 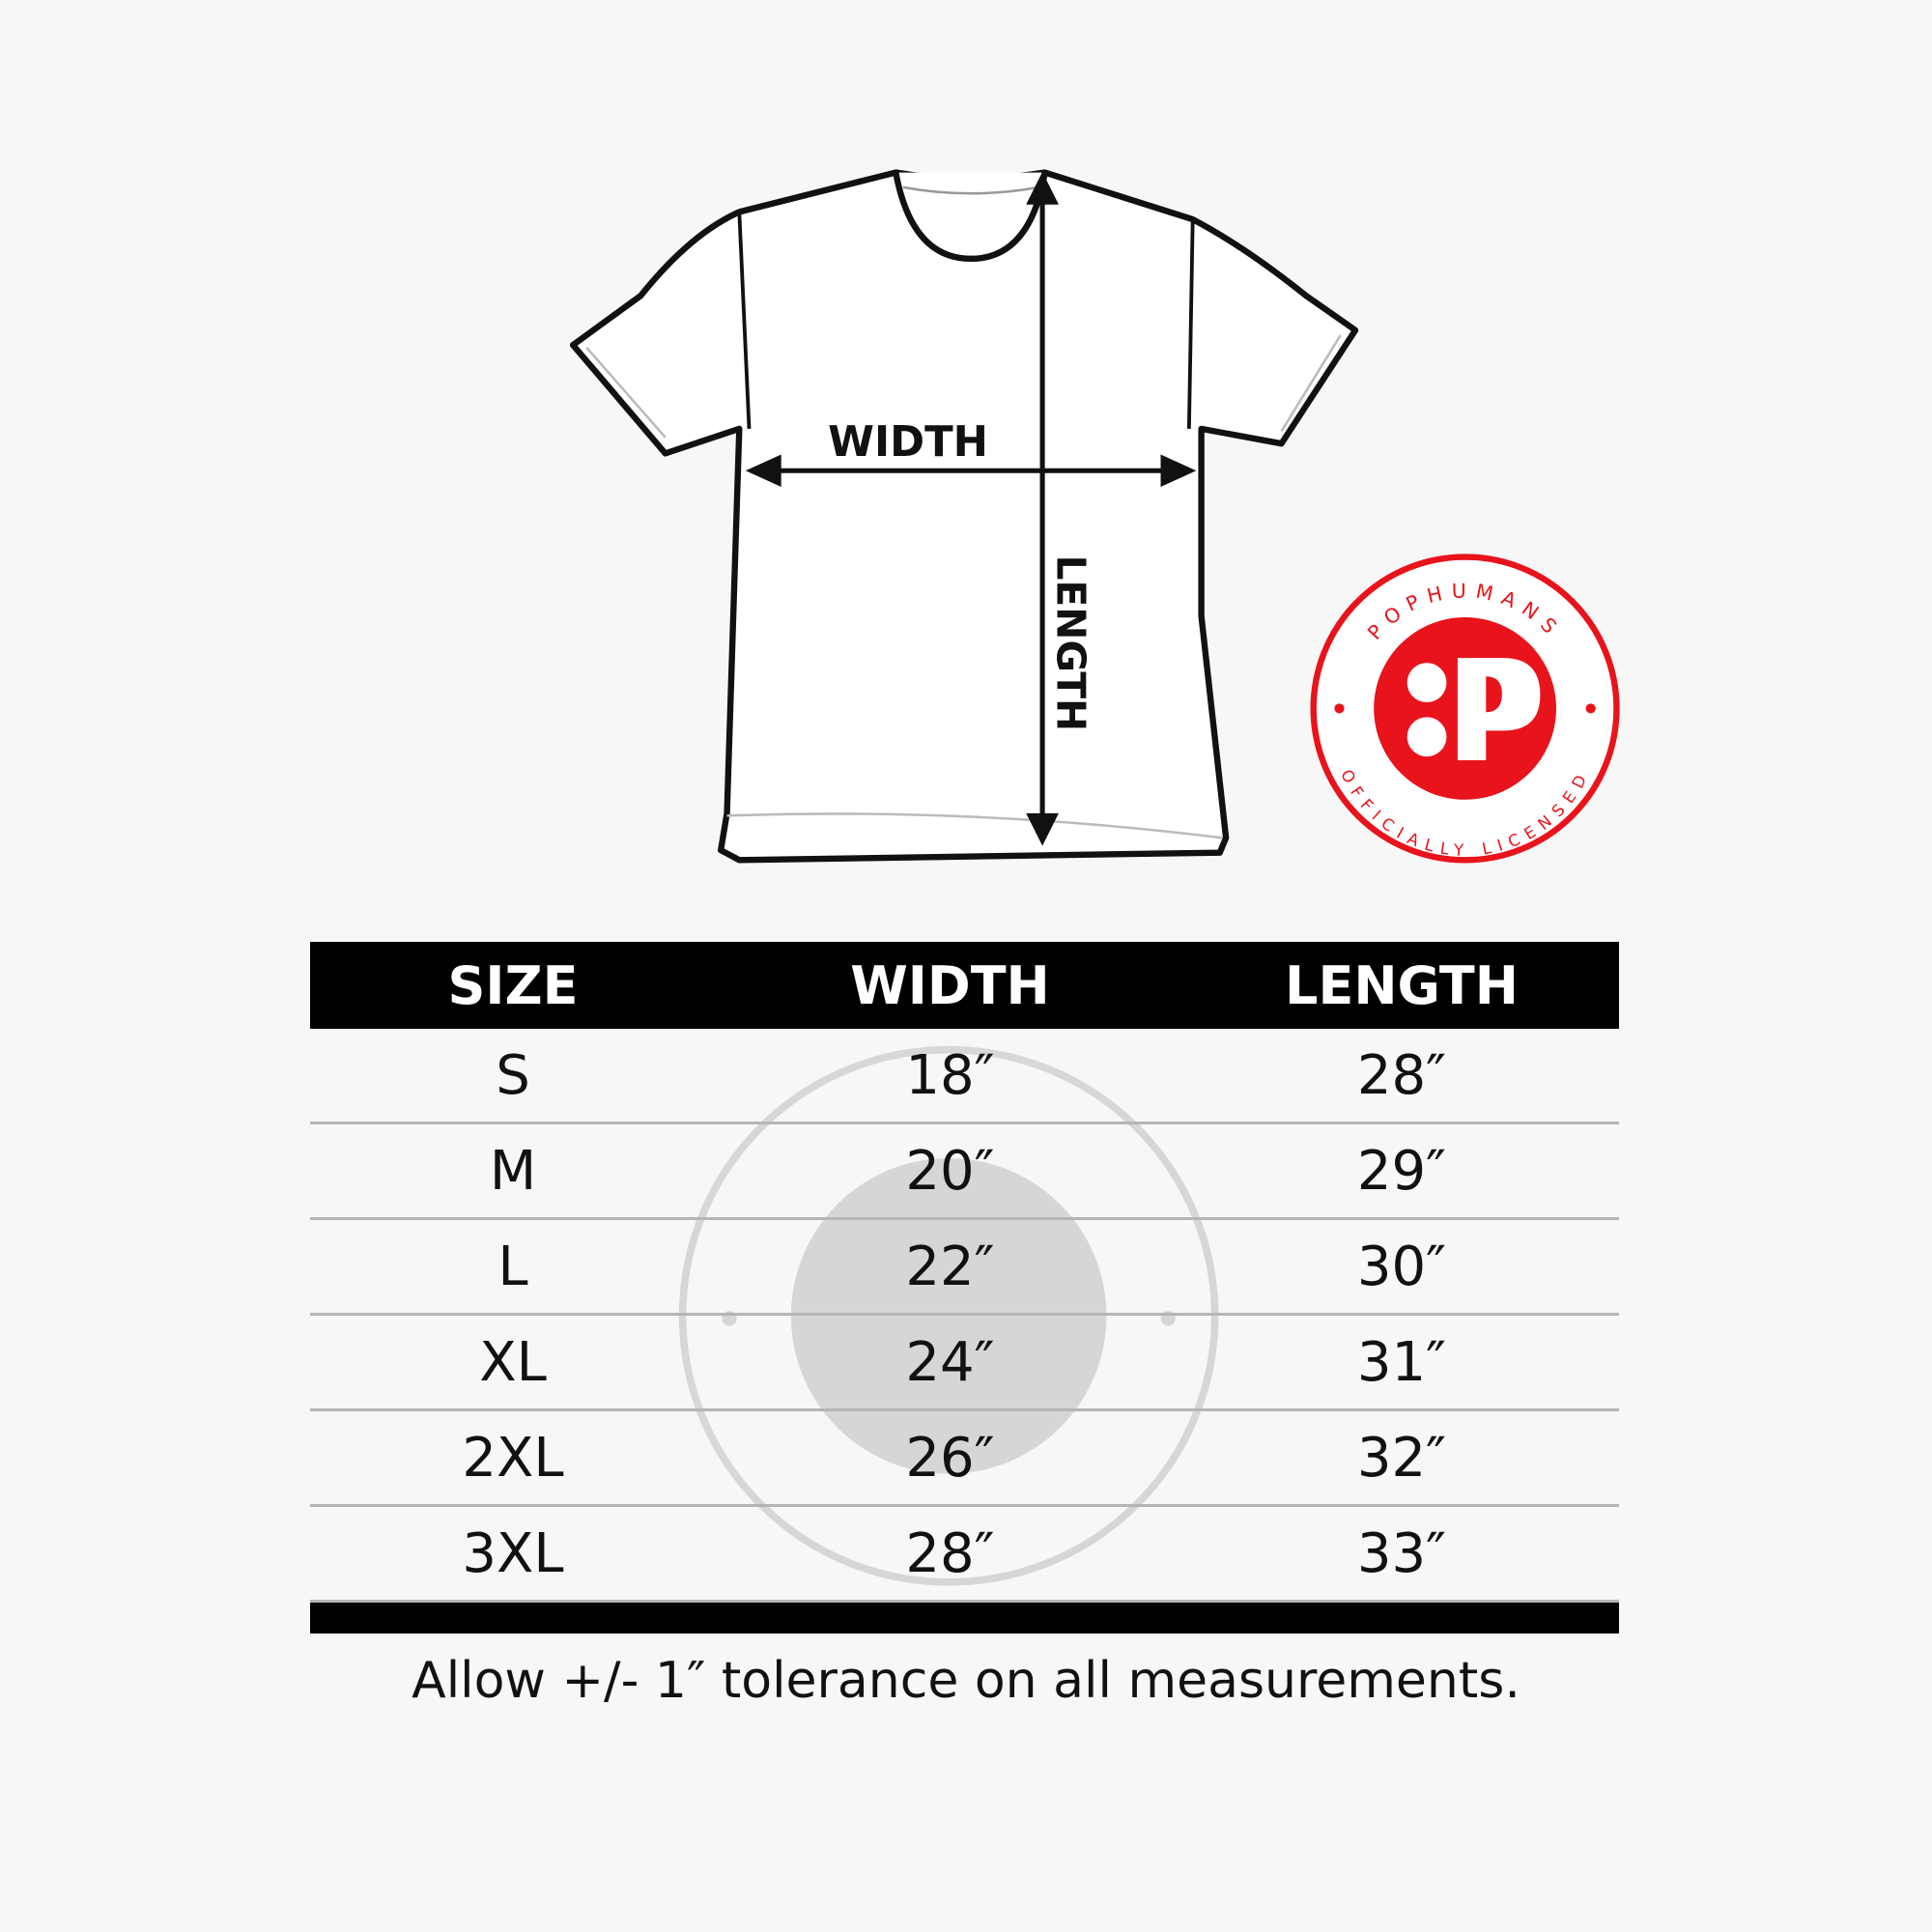 I want to click on size-cell: XL, so click(x=513, y=1362).